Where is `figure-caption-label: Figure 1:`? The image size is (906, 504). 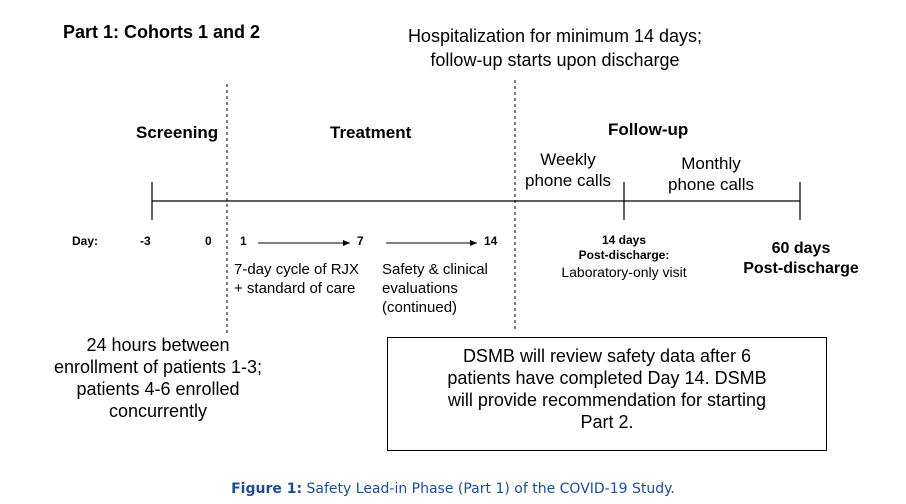
figure-caption-label: Figure 1: is located at coordinates (267, 489).